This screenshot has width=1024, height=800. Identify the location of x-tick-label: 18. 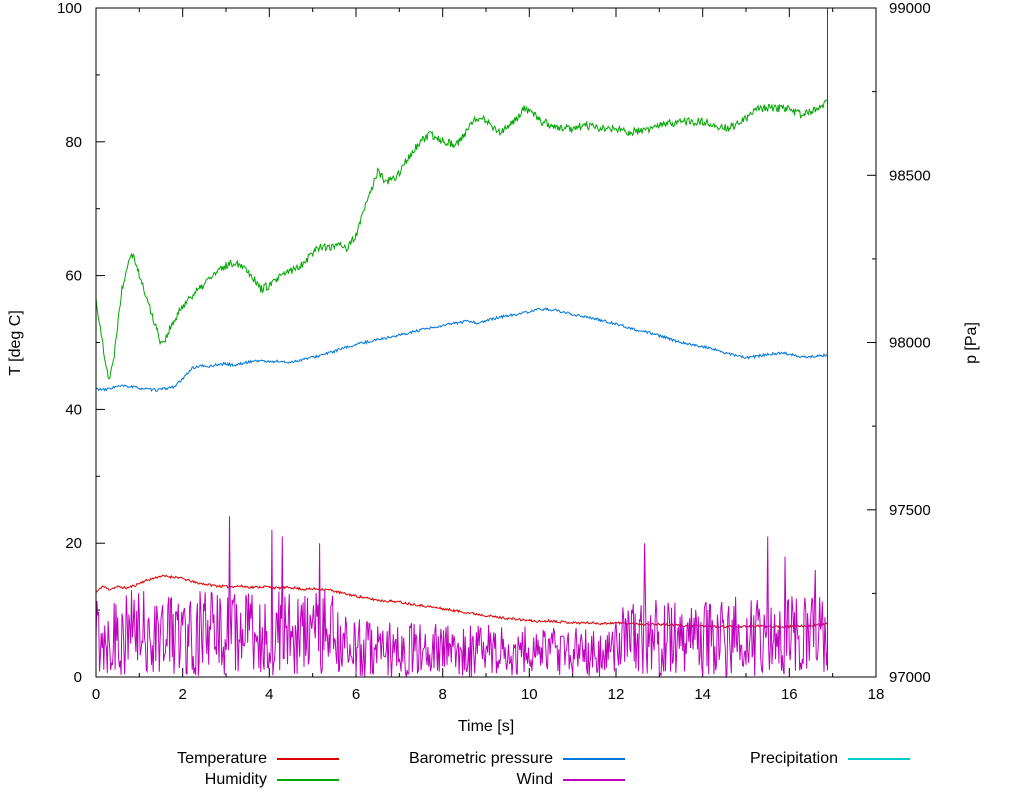
(876, 694).